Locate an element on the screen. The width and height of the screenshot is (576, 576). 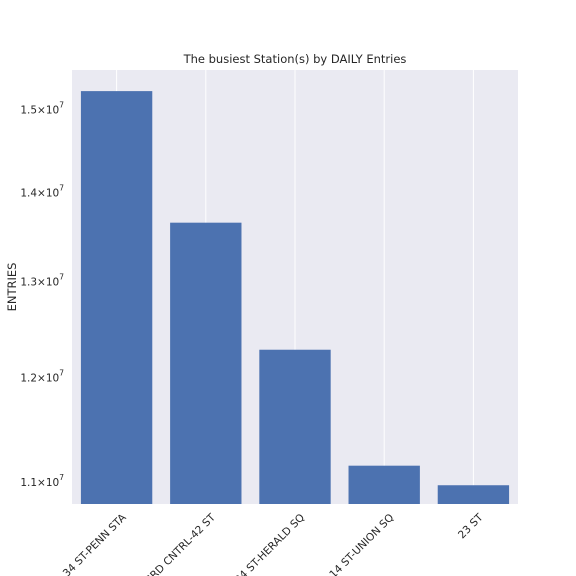
x-tick-label: 23 ST is located at coordinates (471, 526).